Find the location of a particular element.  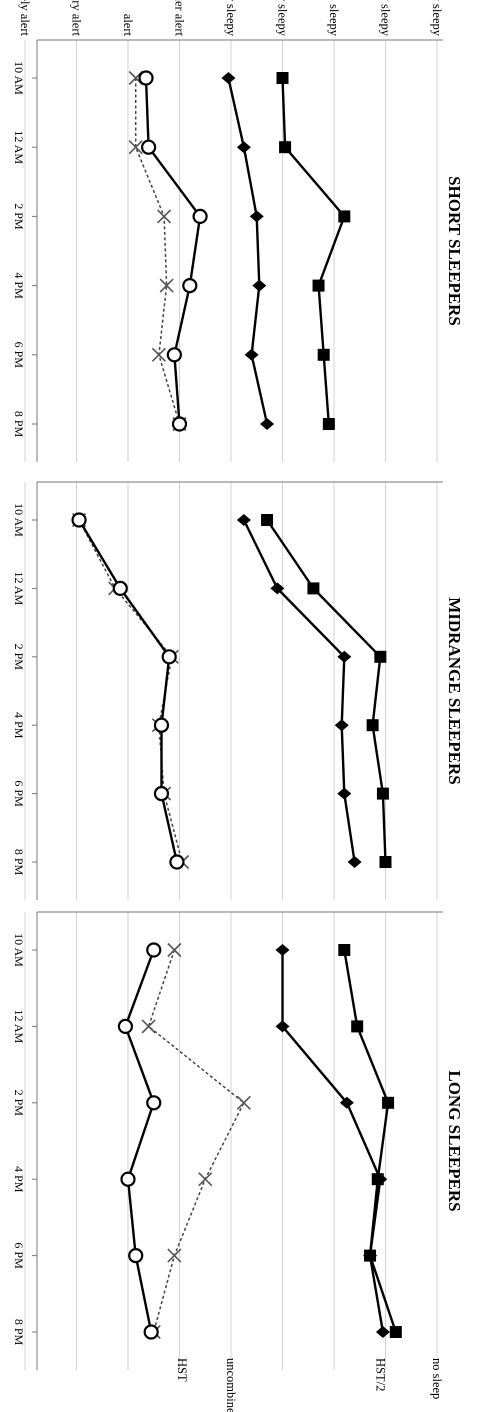

scale-label-rather-alert: rather alert is located at coordinates (180, 18).